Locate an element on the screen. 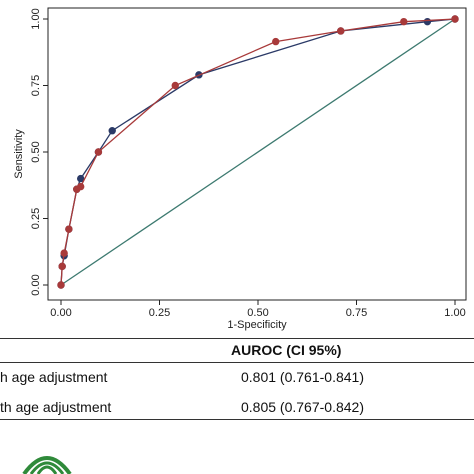 This screenshot has height=474, width=474. x-tick-label: 0.50 is located at coordinates (257, 313).